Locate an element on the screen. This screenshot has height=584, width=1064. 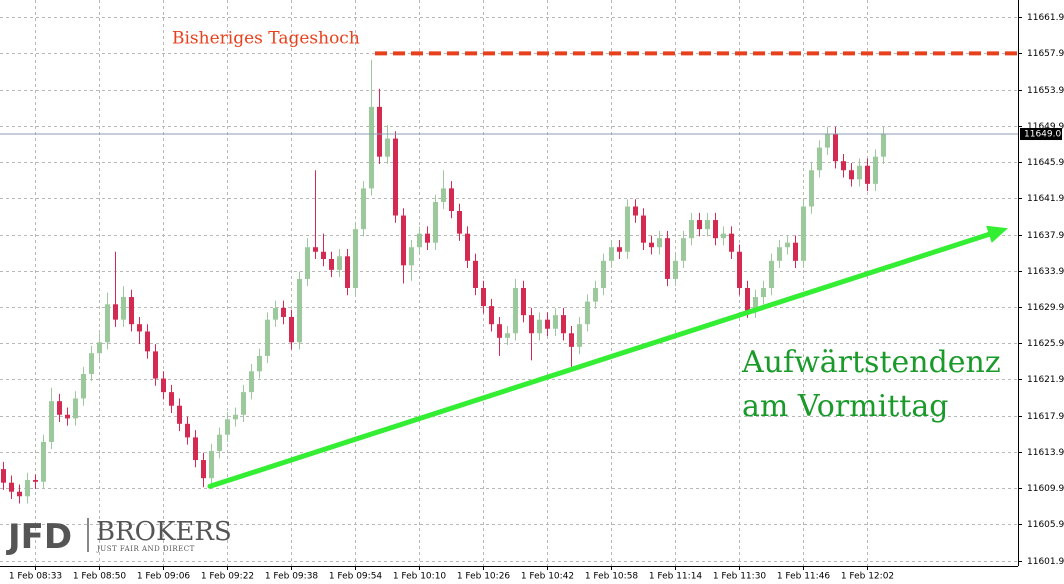
y-tick-label: 11657.9 is located at coordinates (1045, 54).